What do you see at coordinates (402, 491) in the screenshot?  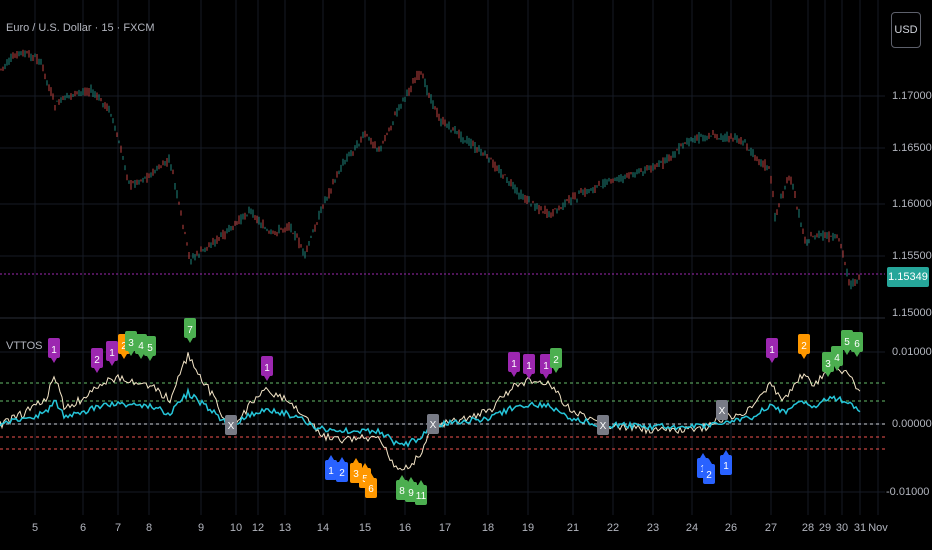 I see `signal-marker-text: 8` at bounding box center [402, 491].